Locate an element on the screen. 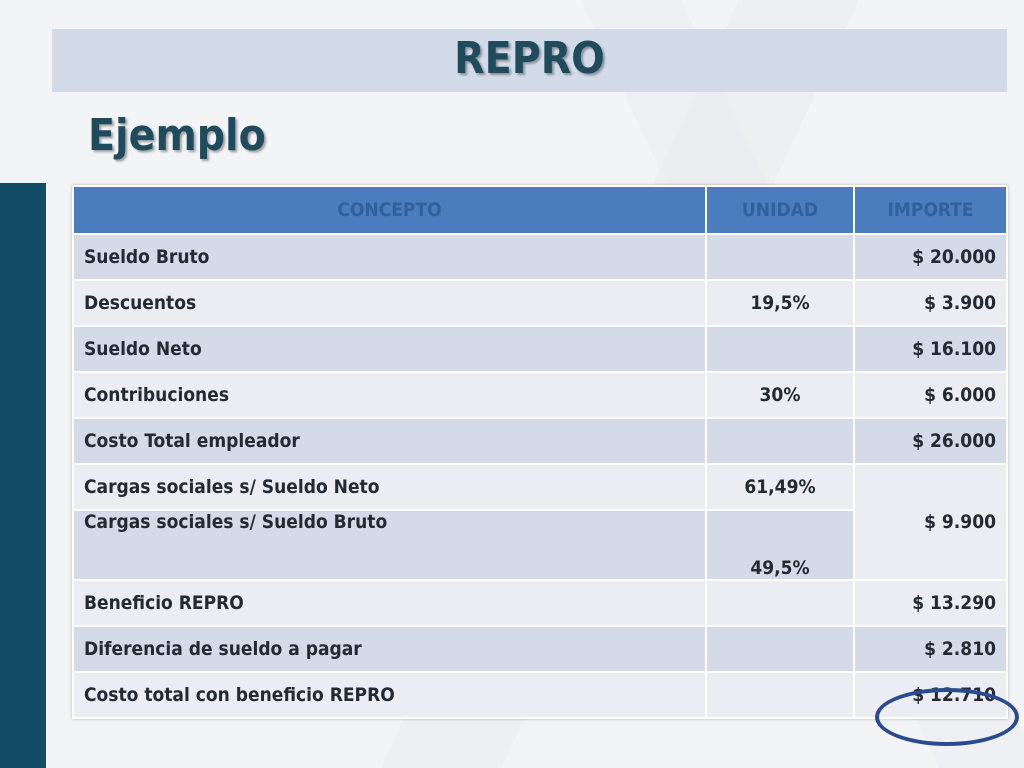 The width and height of the screenshot is (1024, 768). concept-cell: Cargas sociales s/ Sueldo Neto is located at coordinates (389, 487).